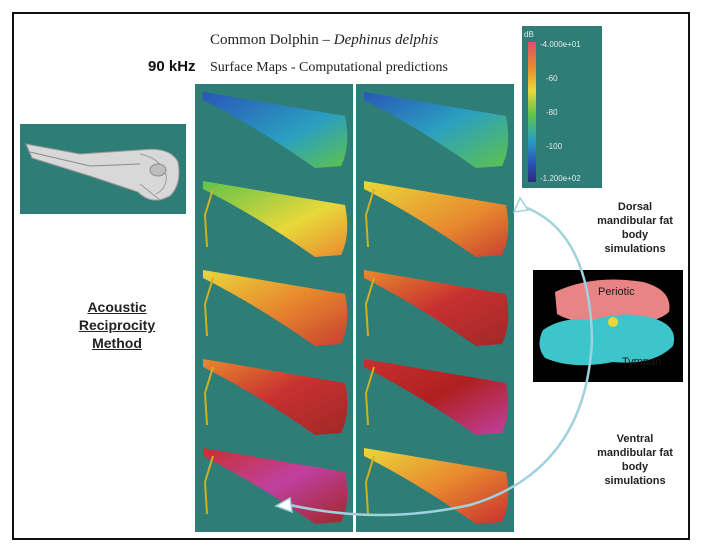 The image size is (704, 544). I want to click on ventral-label-line: mandibular fat, so click(635, 453).